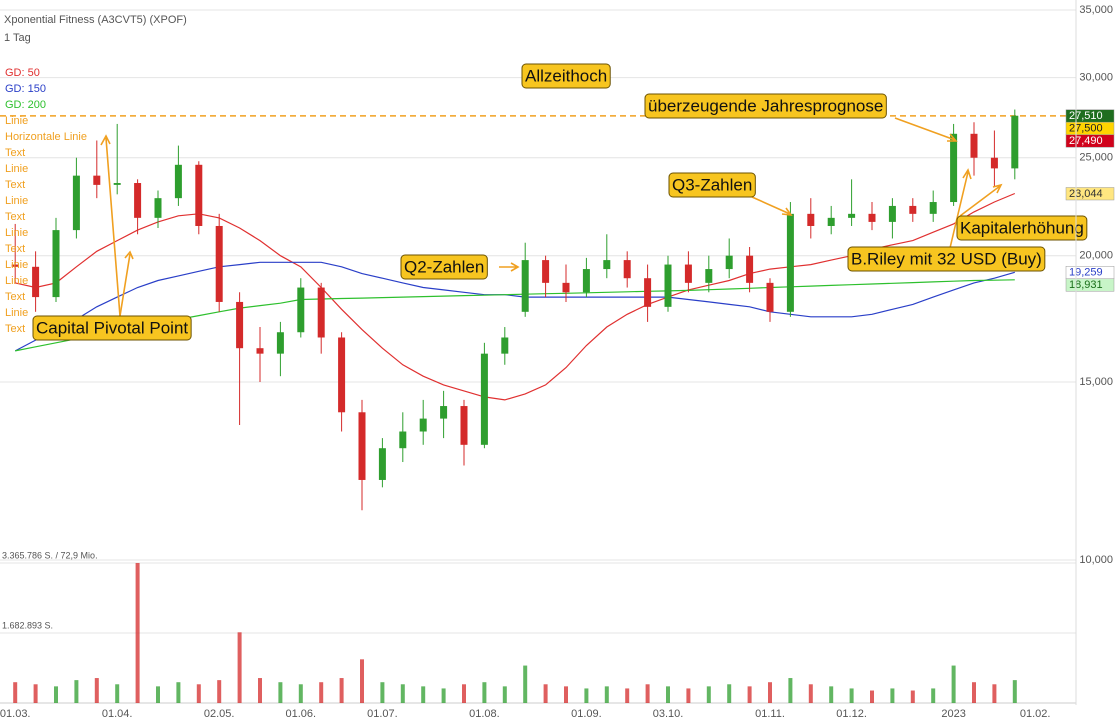  Describe the element at coordinates (1096, 10) in the screenshot. I see `y-tick-label: 35,000` at that location.